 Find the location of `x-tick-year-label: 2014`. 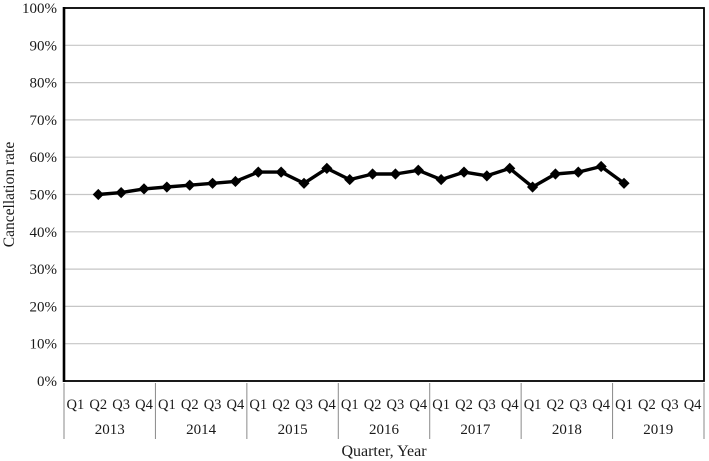

x-tick-year-label: 2014 is located at coordinates (201, 430).